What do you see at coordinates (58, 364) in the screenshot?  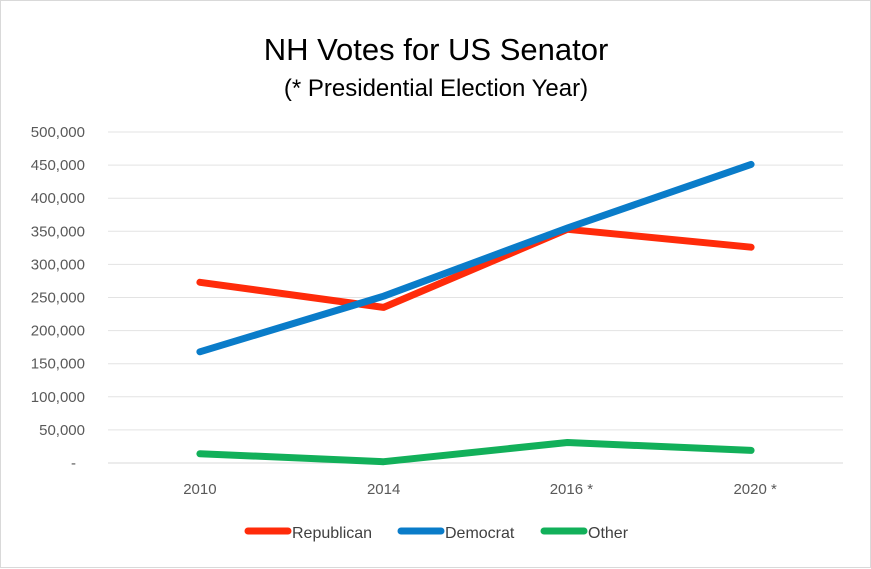 I see `y-tick-label: 150,000` at bounding box center [58, 364].